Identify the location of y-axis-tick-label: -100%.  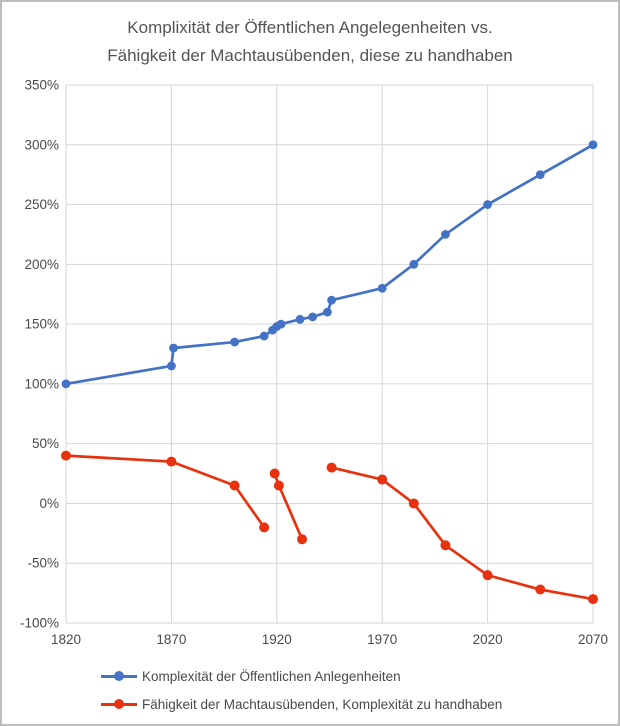
(39, 623).